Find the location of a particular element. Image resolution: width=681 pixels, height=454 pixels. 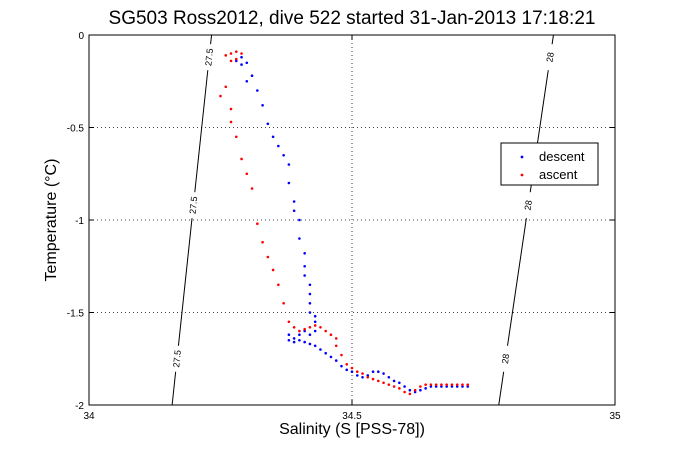

x-axis-label: Salinity (S [PSS-78]) is located at coordinates (352, 429).